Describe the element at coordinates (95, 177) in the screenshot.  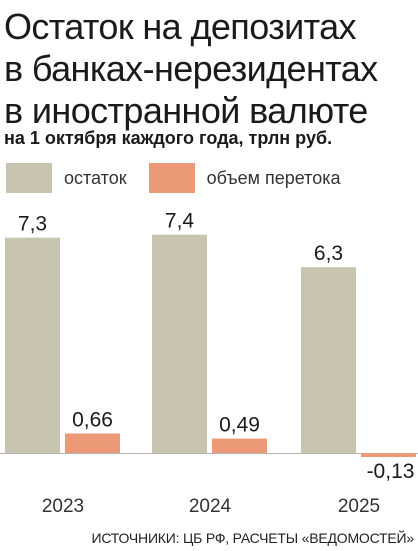
I see `legend-label-balance: остаток` at that location.